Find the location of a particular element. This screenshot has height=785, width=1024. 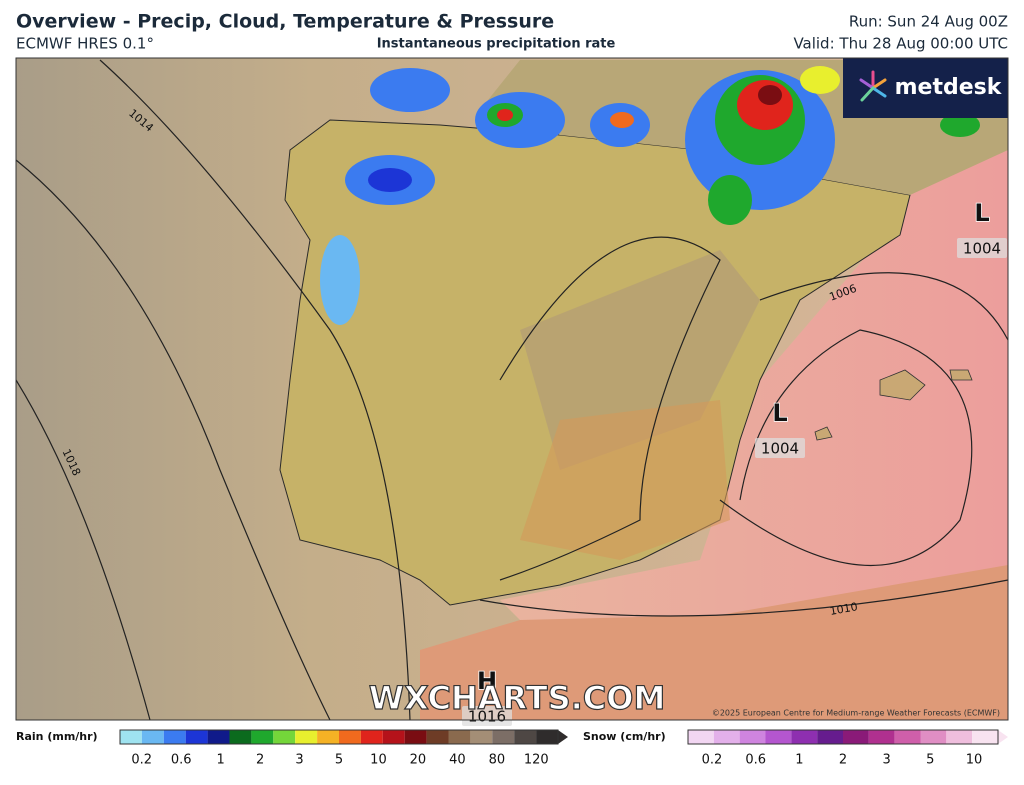

logo-icon is located at coordinates (873, 86).